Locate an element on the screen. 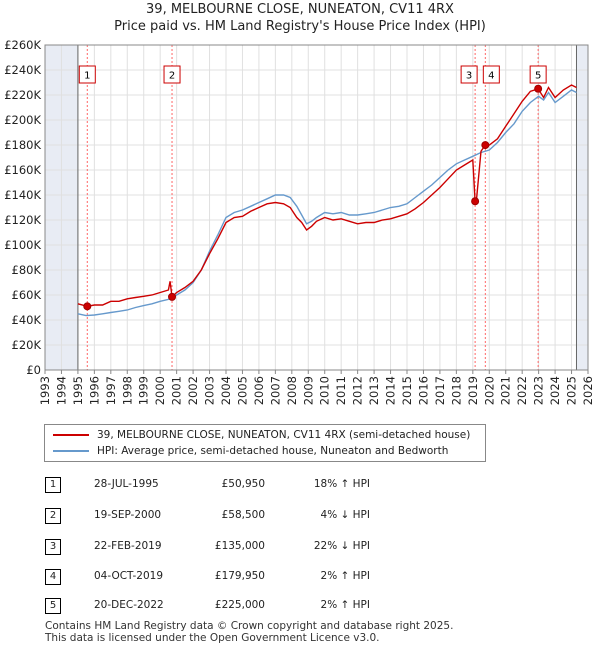 The height and width of the screenshot is (650, 600). x-tick-label: 2002 is located at coordinates (193, 390).